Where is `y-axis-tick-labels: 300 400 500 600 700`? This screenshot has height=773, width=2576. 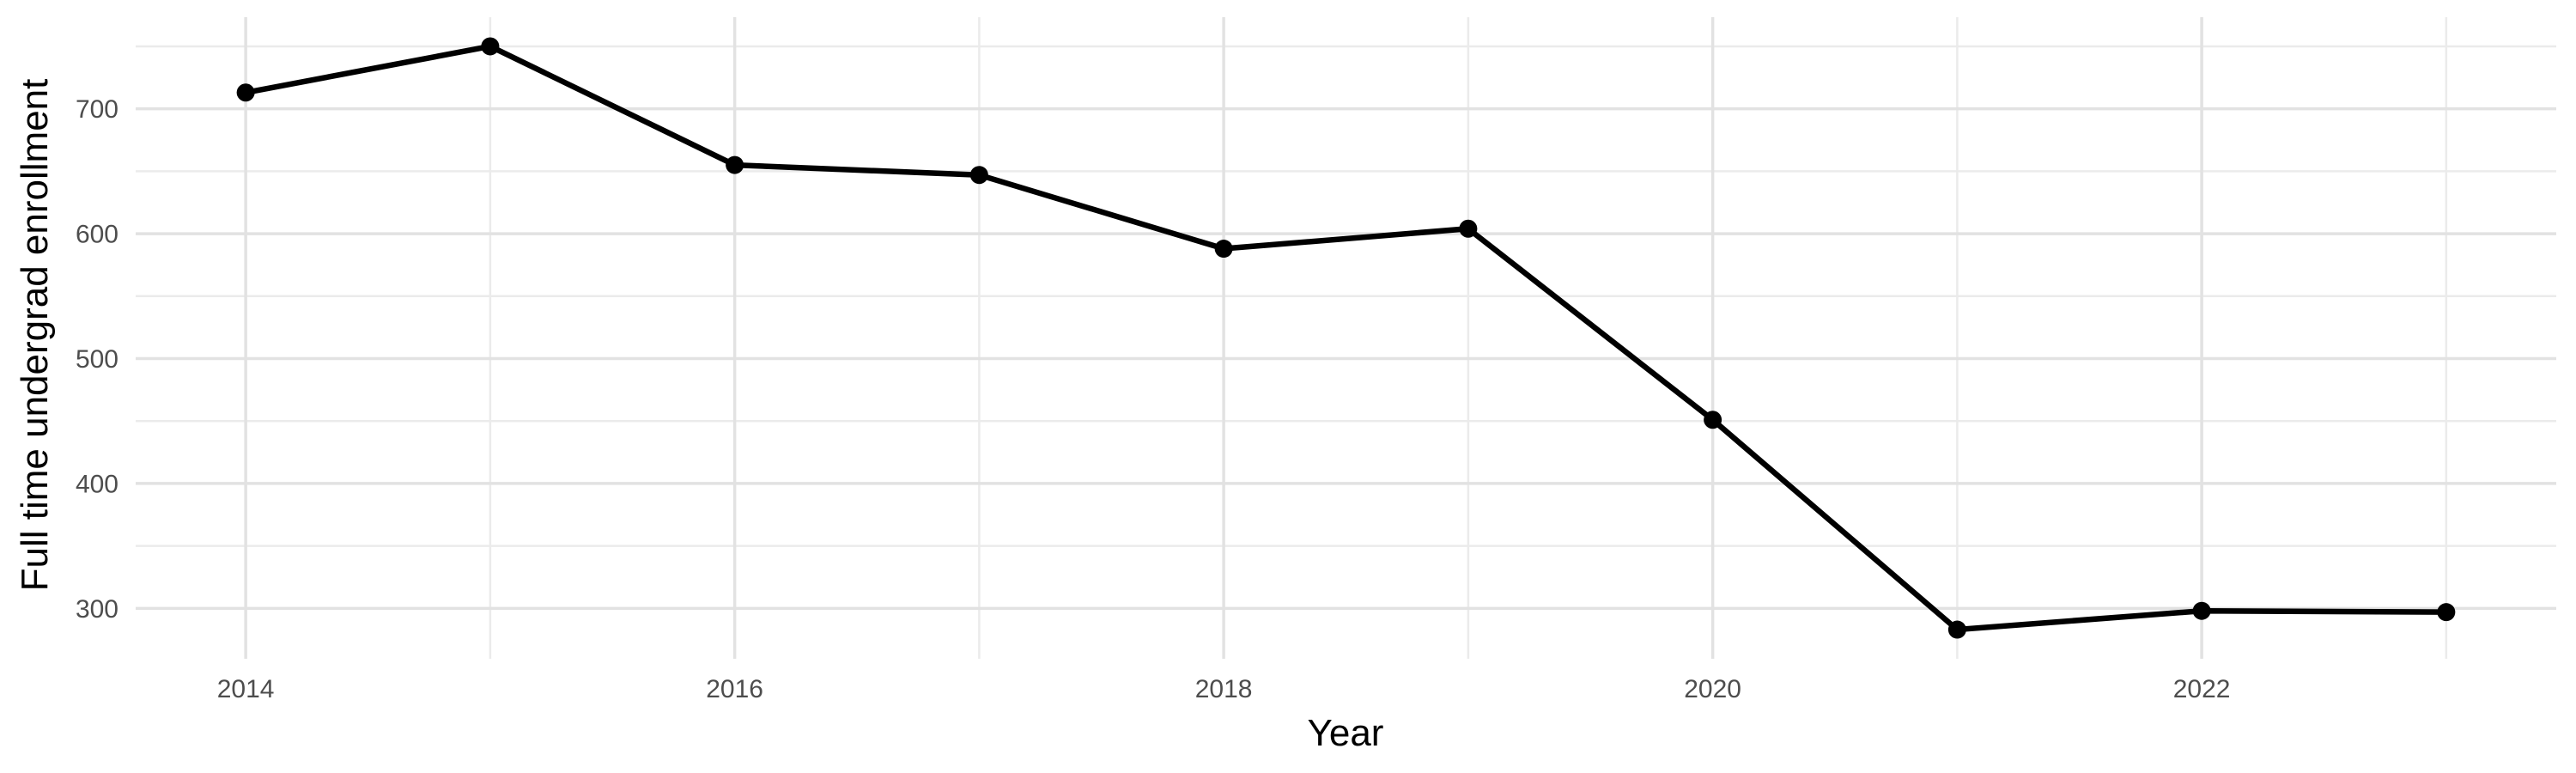
y-axis-tick-labels: 300 400 500 600 700 is located at coordinates (97, 359).